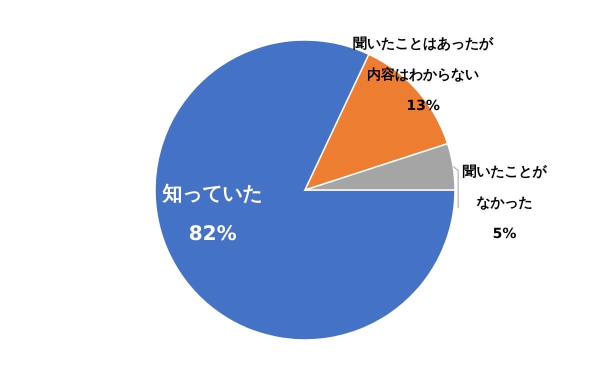 The image size is (599, 382). Describe the element at coordinates (505, 187) in the screenshot. I see `slice-label: 聞いたことがなかった` at that location.